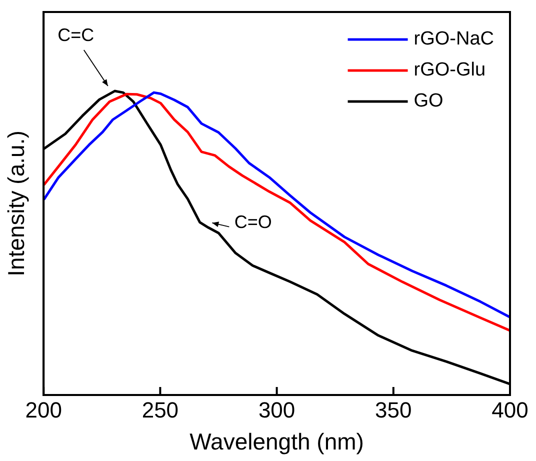 The width and height of the screenshot is (536, 461). Describe the element at coordinates (393, 409) in the screenshot. I see `x-tick-label: 350` at that location.